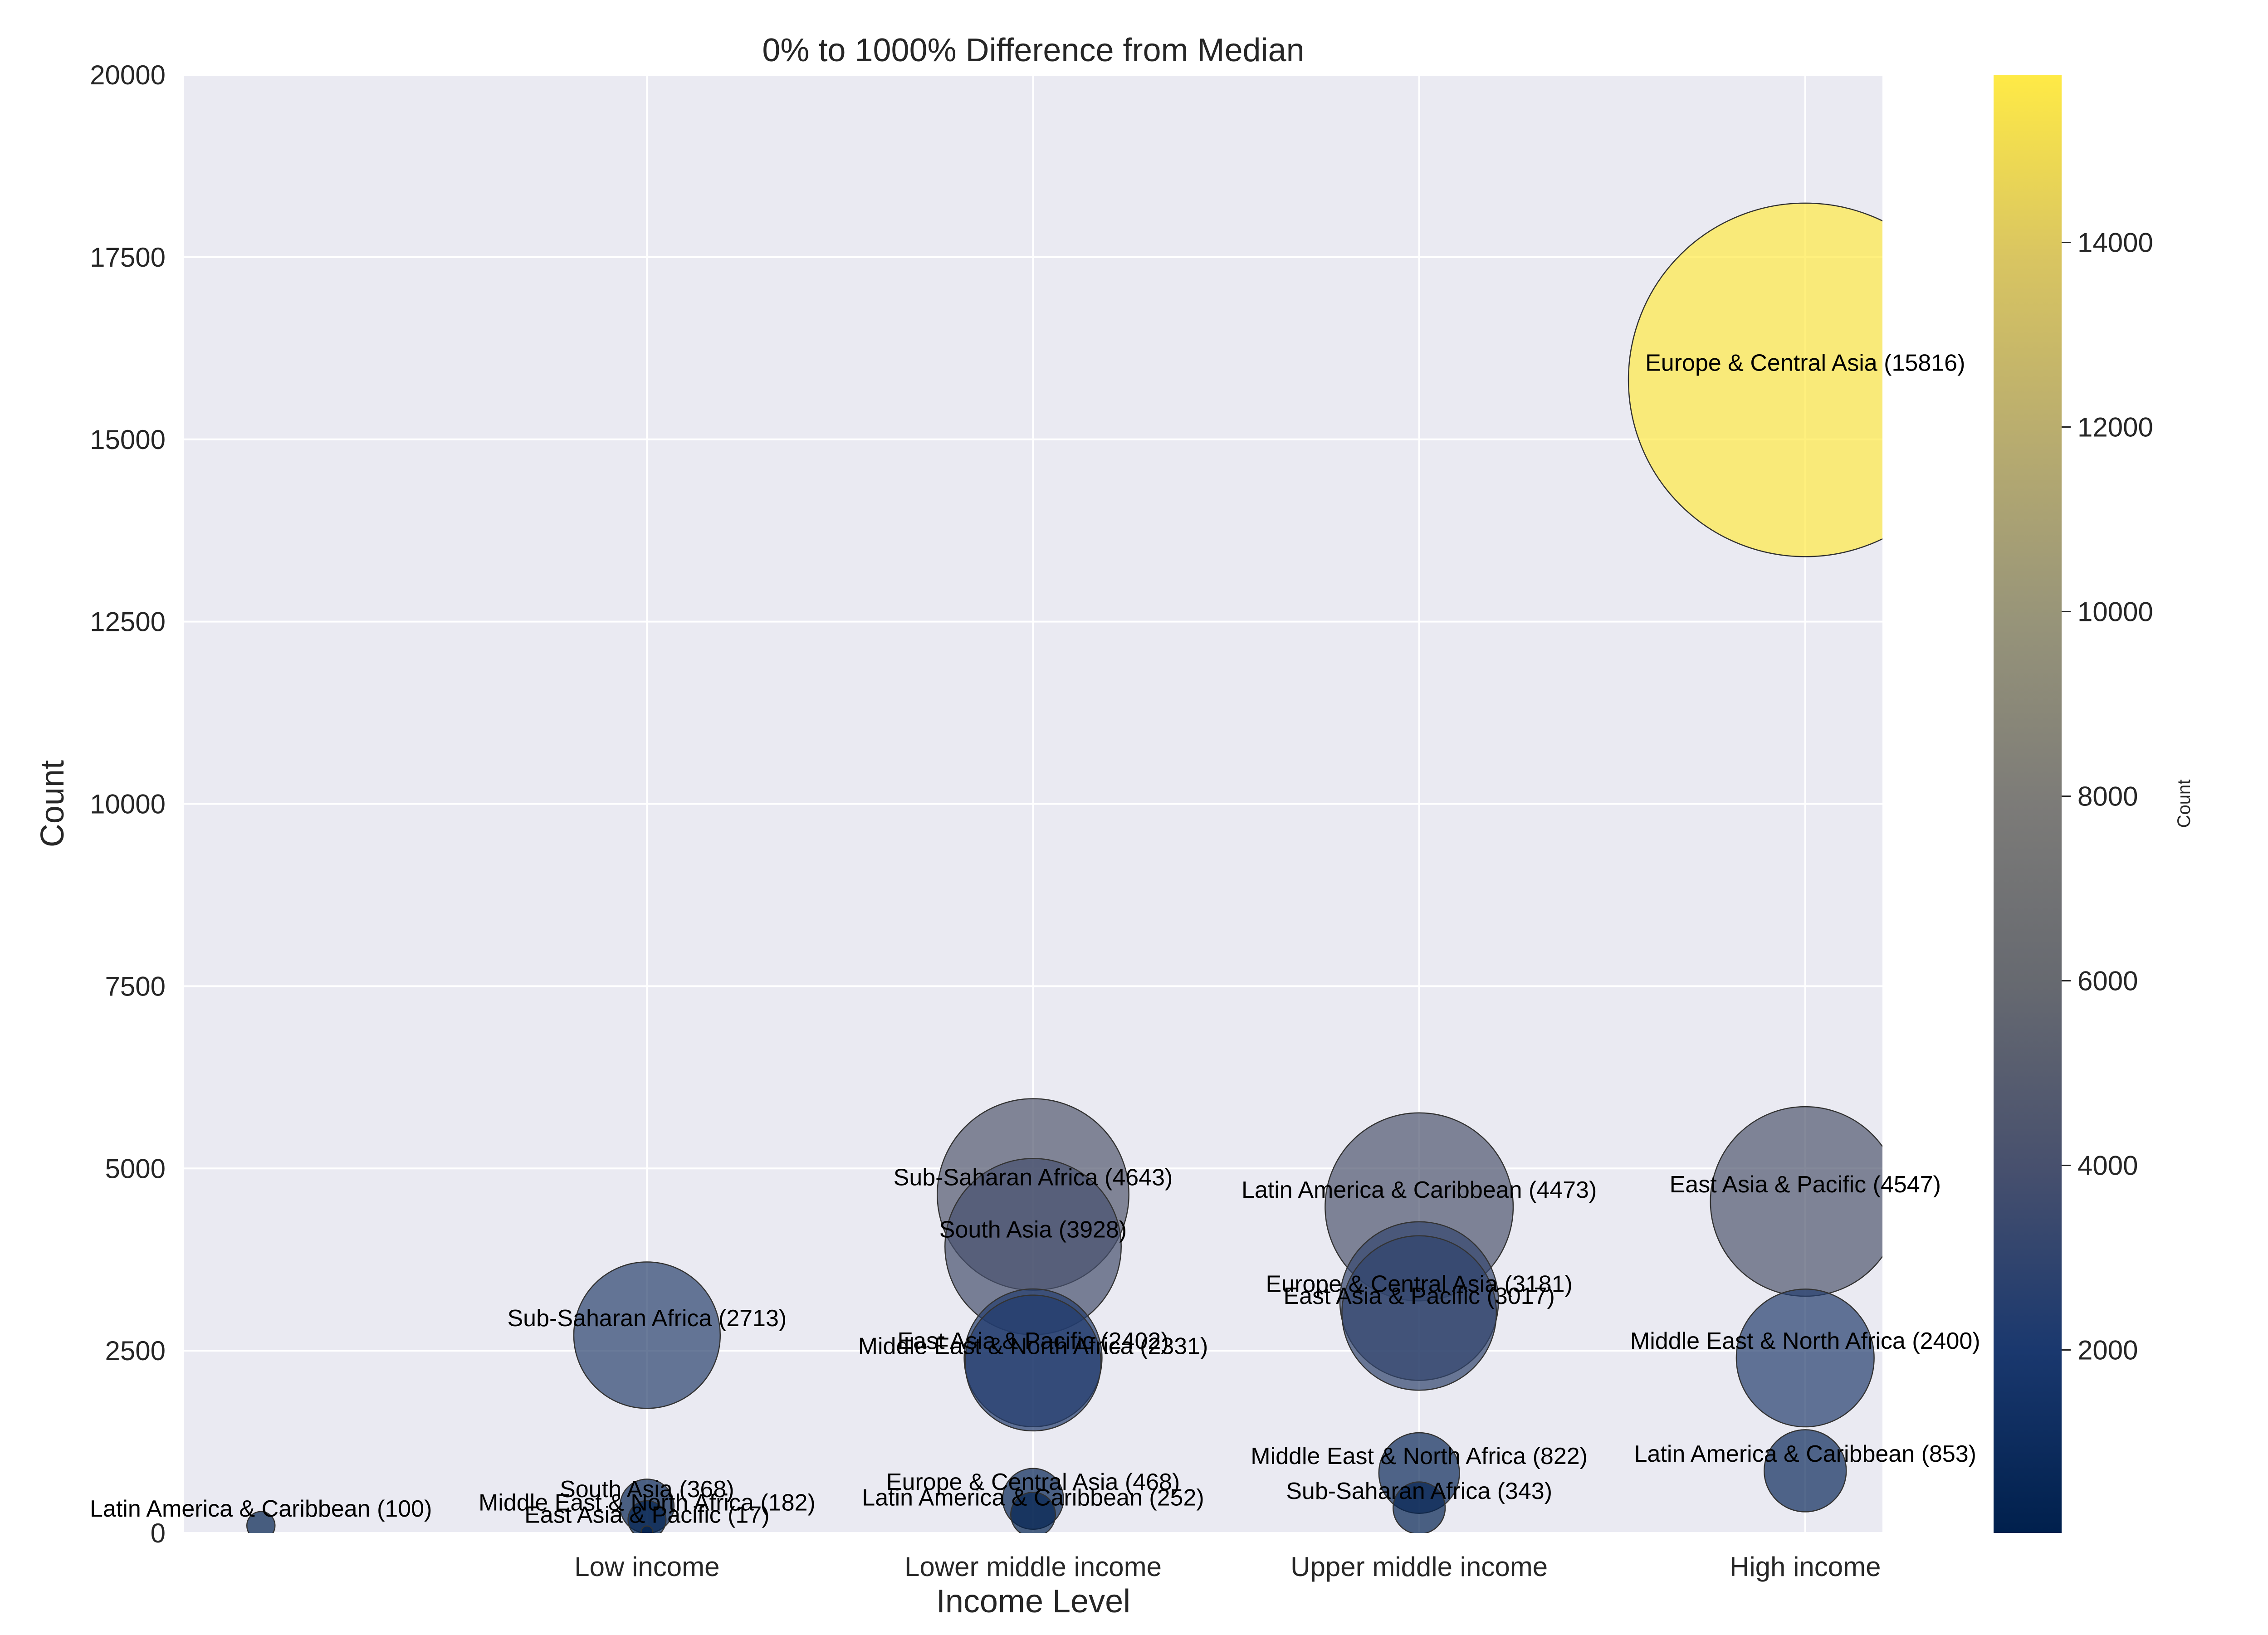 Image resolution: width=2268 pixels, height=1635 pixels. Describe the element at coordinates (1033, 1601) in the screenshot. I see `x-axis-title: Income Level` at that location.